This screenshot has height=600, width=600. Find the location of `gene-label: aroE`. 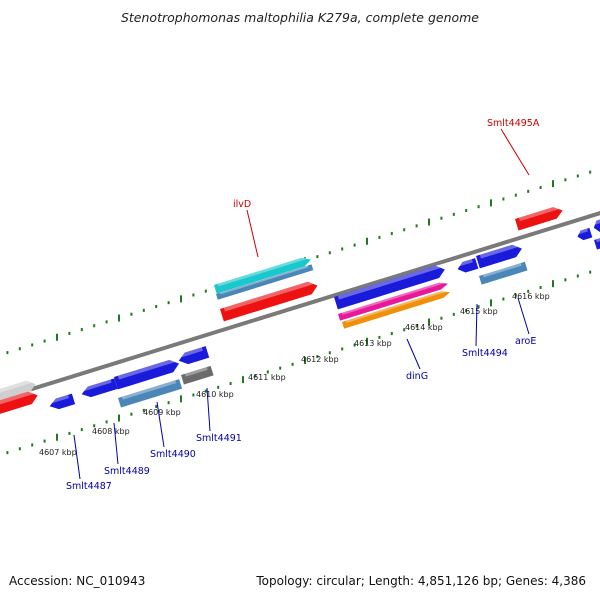

gene-label: aroE is located at coordinates (525, 341).